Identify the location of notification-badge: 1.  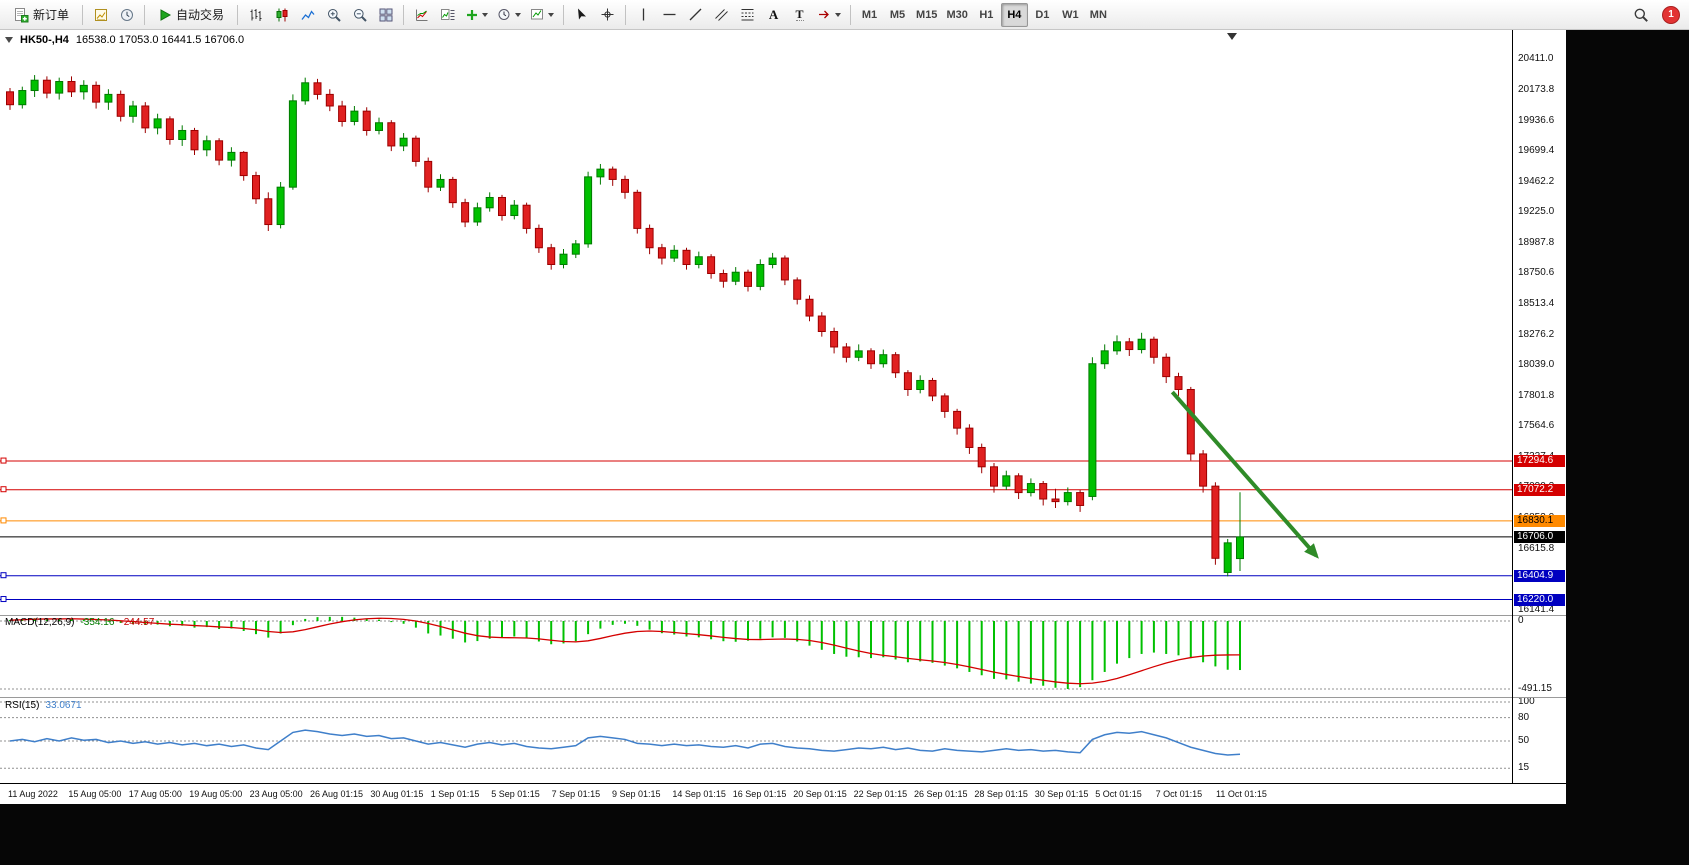
(1671, 14).